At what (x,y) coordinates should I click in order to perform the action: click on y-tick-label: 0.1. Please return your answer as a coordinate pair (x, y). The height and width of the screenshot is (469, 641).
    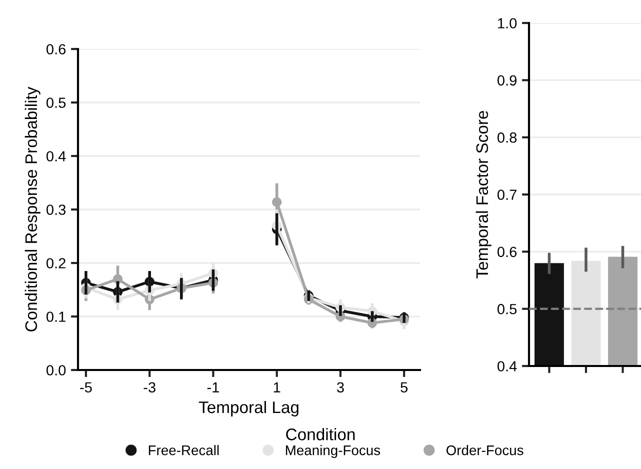
    Looking at the image, I should click on (56, 317).